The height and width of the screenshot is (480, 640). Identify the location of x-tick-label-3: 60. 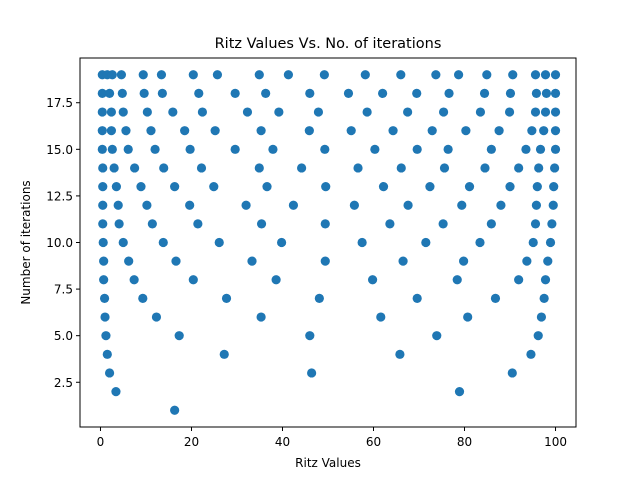
(373, 442).